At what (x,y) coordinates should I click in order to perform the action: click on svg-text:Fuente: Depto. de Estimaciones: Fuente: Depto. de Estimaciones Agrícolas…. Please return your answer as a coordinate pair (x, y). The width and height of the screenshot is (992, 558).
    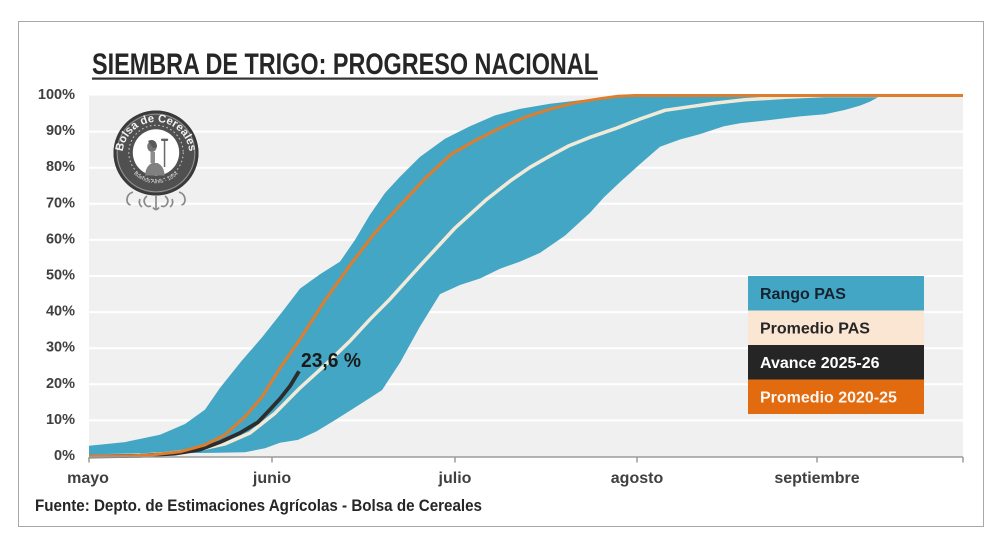
    Looking at the image, I should click on (258, 506).